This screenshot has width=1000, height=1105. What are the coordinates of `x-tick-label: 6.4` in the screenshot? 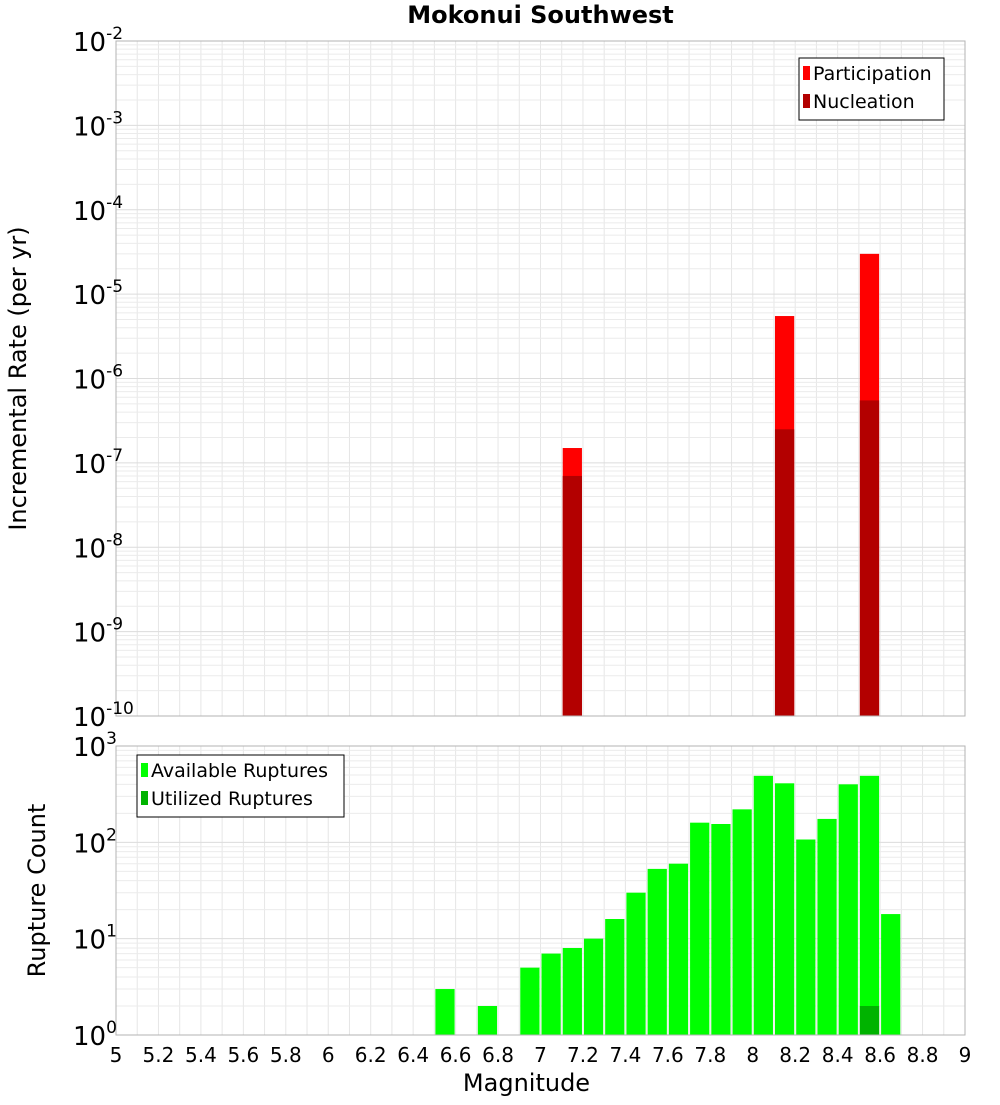 It's located at (413, 1055).